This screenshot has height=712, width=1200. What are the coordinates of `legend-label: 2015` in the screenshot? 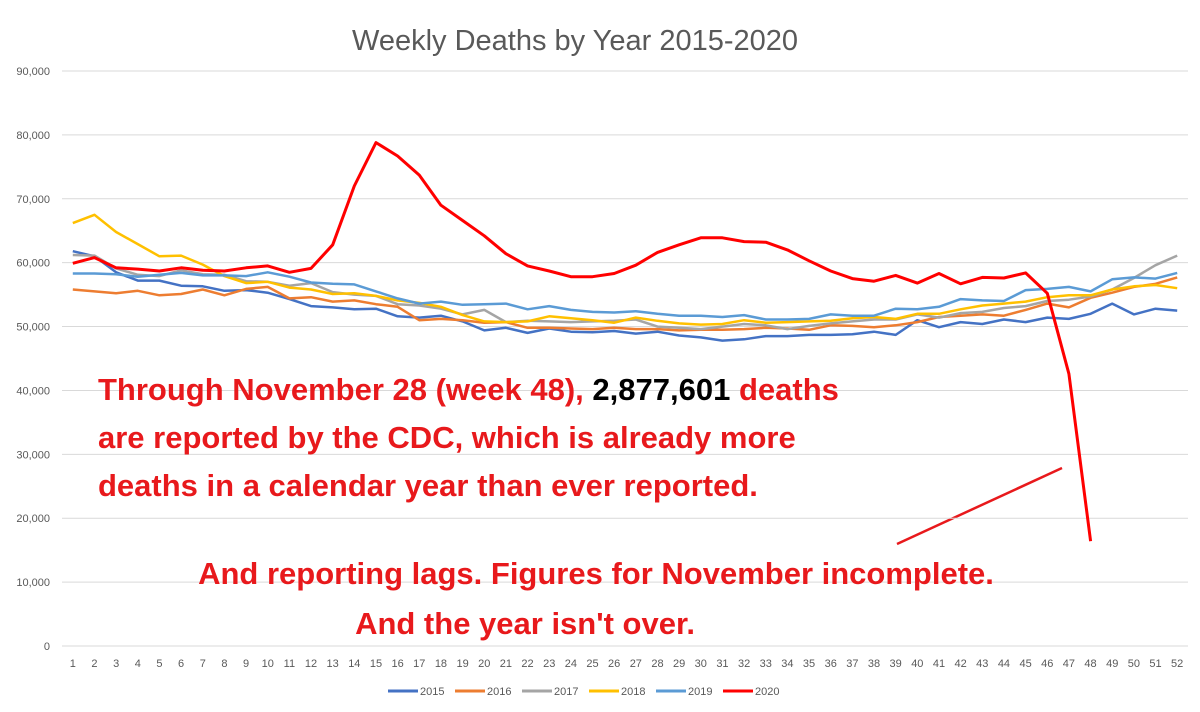 It's located at (432, 692).